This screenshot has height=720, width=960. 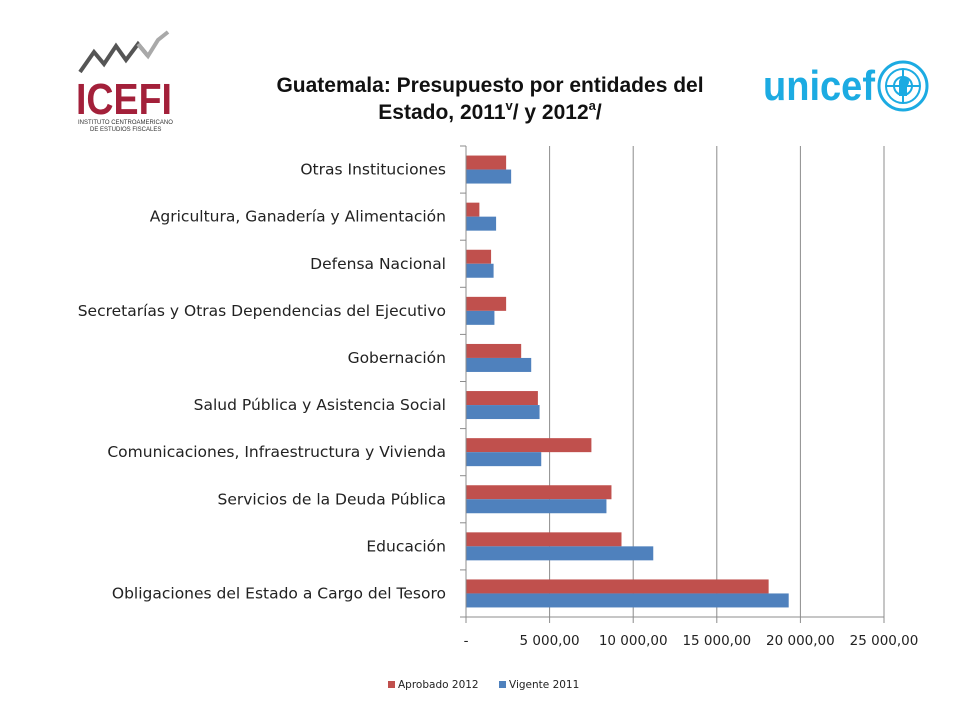 What do you see at coordinates (800, 641) in the screenshot?
I see `x-tick-label: 20 000,00` at bounding box center [800, 641].